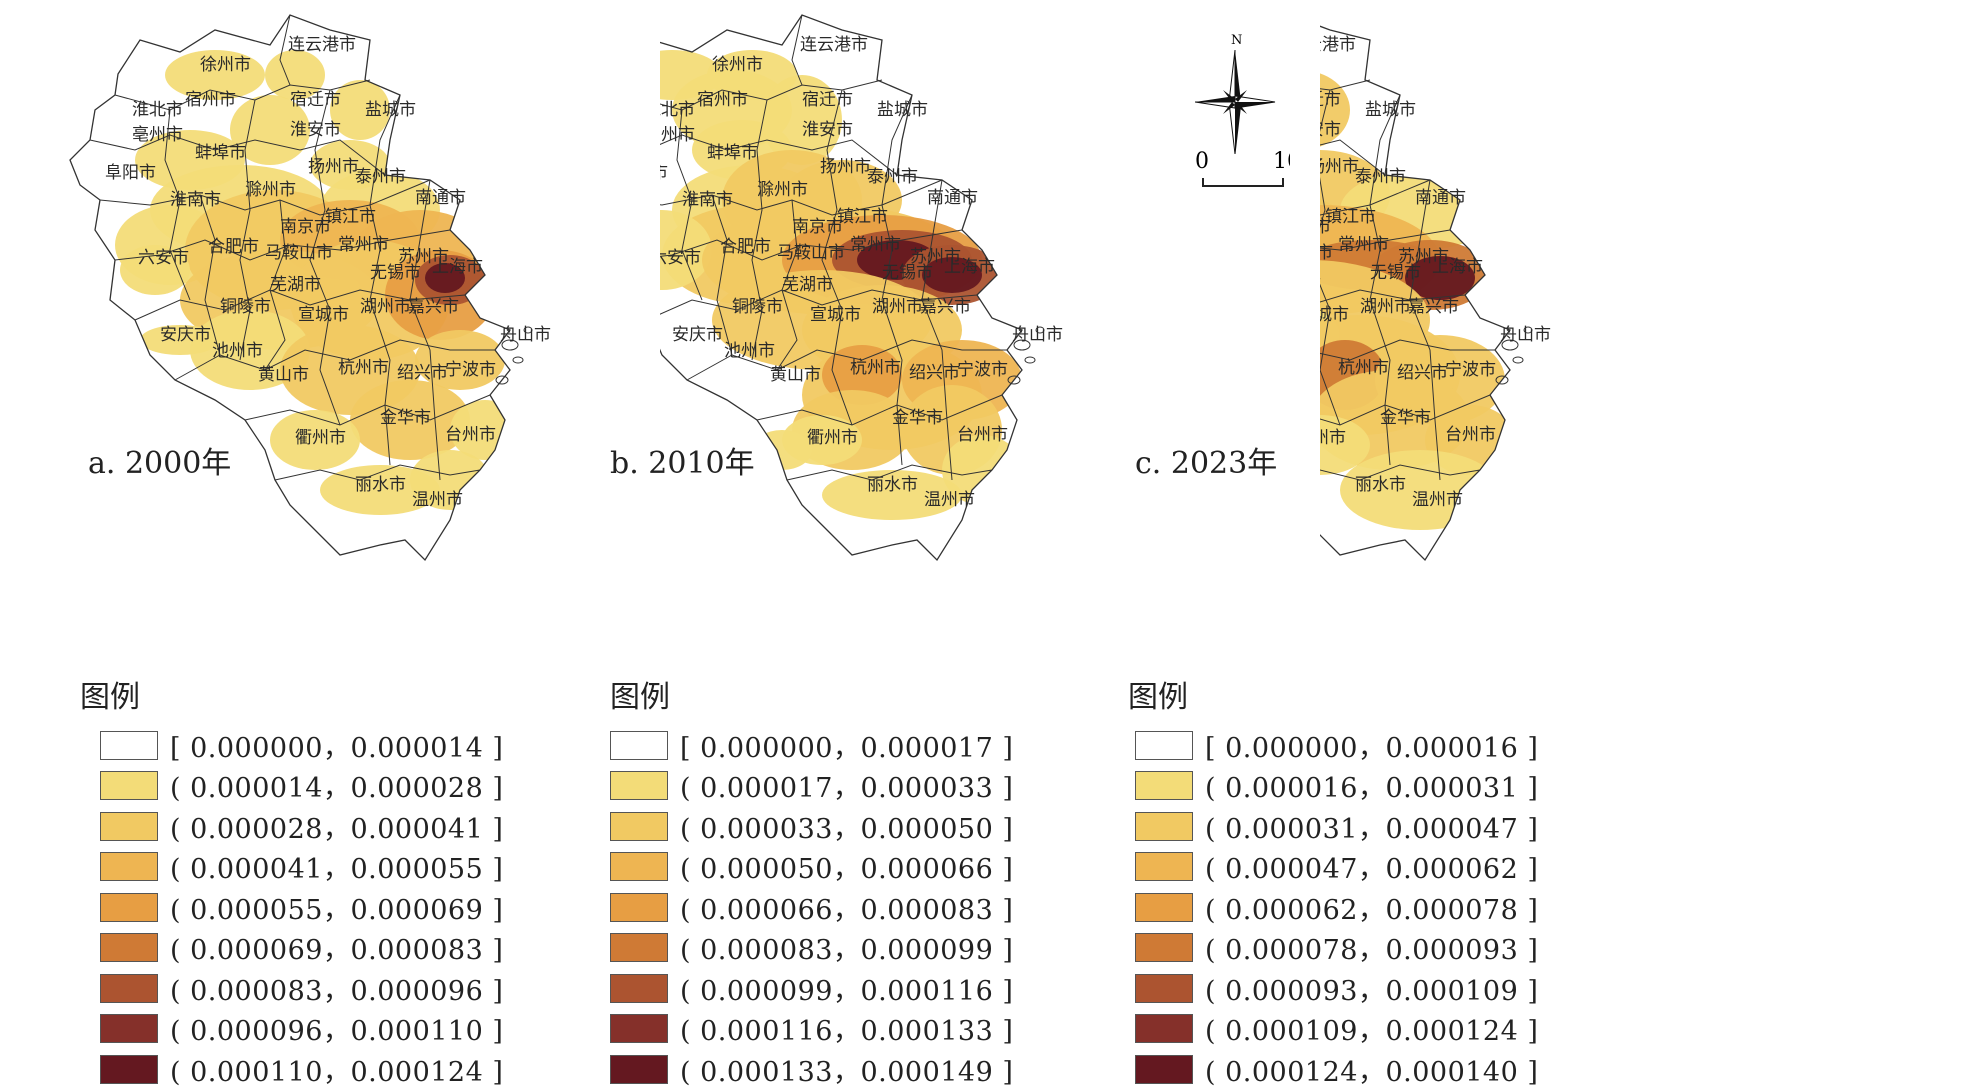 This screenshot has width=1985, height=1090. I want to click on city-label-quzhou: 衢州市, so click(832, 437).